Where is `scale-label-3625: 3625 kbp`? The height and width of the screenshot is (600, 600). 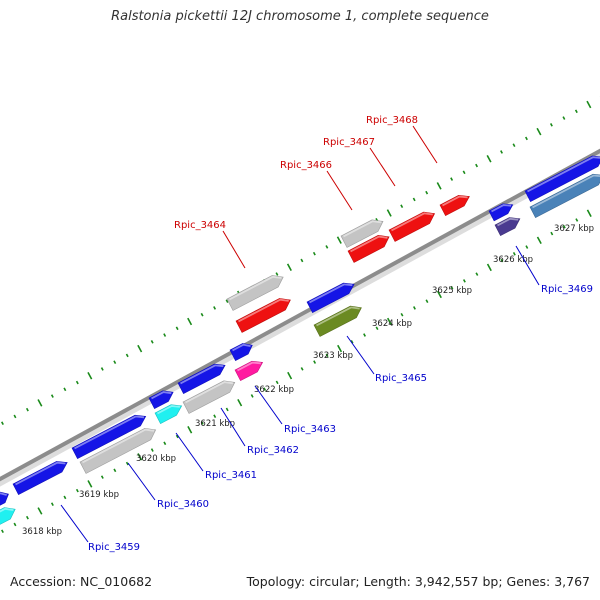
scale-label-3625: 3625 kbp is located at coordinates (452, 291).